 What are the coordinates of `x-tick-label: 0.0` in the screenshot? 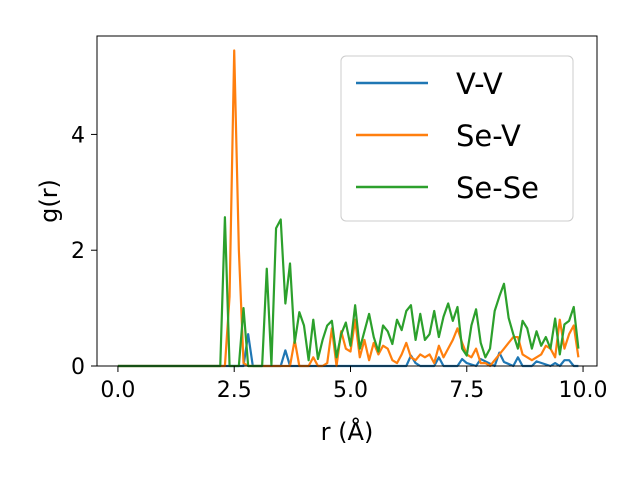 It's located at (117, 390).